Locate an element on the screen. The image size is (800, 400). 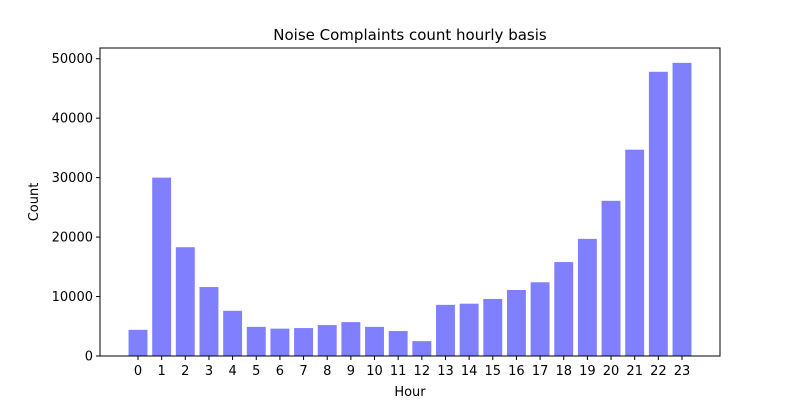
x-tick-label: 3 is located at coordinates (209, 371).